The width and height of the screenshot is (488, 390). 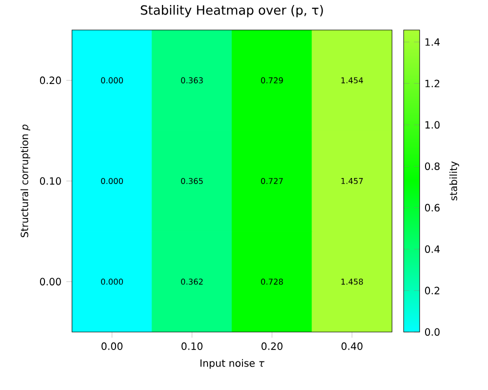 I want to click on y-tick-label: 0.10, so click(x=50, y=181).